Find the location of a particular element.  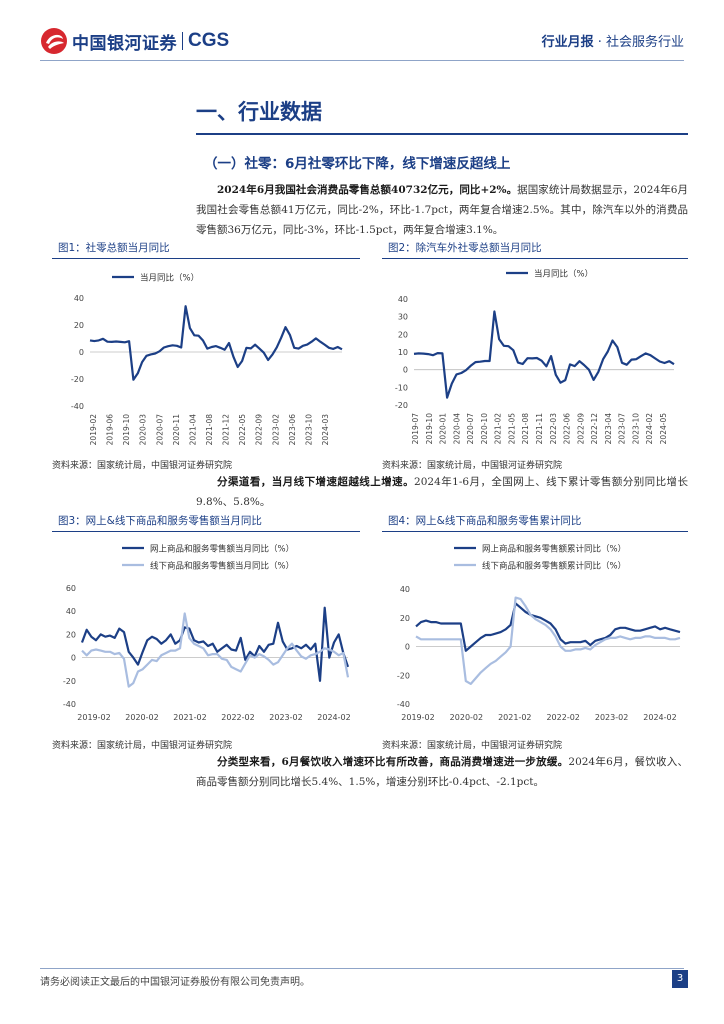

x-tick-label: 2021-11 is located at coordinates (539, 429).